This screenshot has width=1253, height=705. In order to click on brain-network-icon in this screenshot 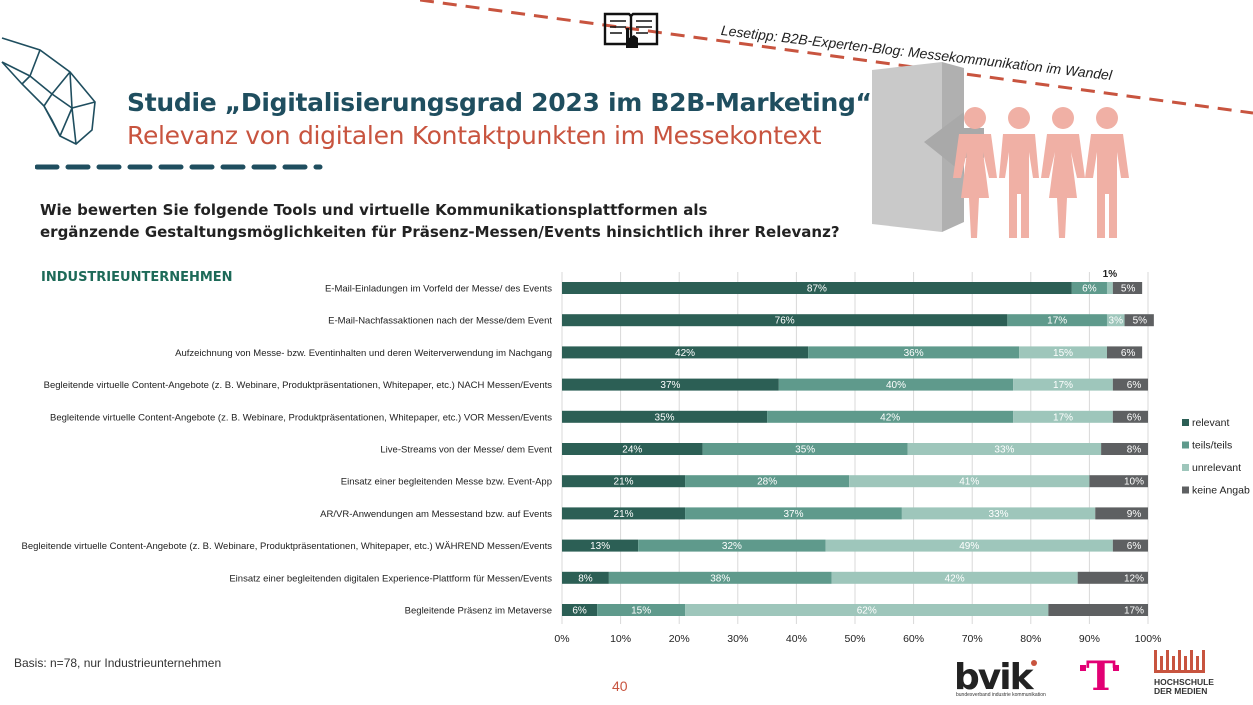, I will do `click(48, 91)`.